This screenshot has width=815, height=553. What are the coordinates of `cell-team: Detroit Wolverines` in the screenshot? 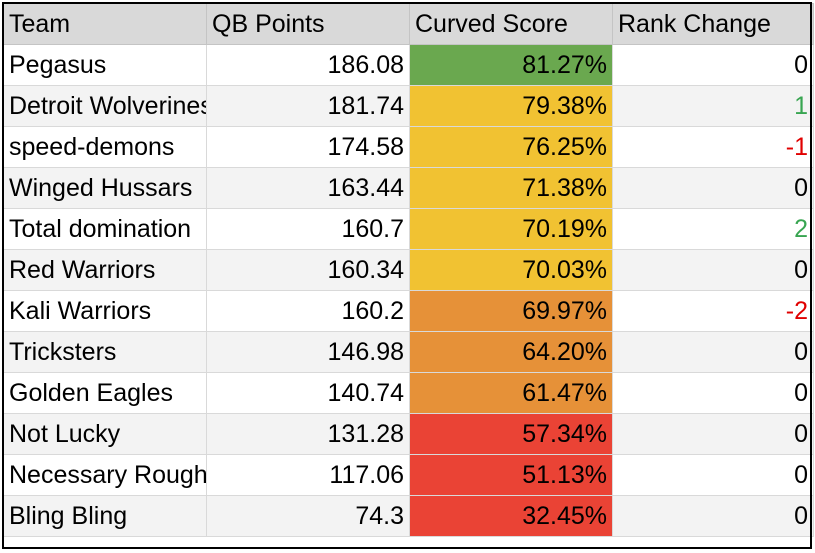 It's located at (105, 106).